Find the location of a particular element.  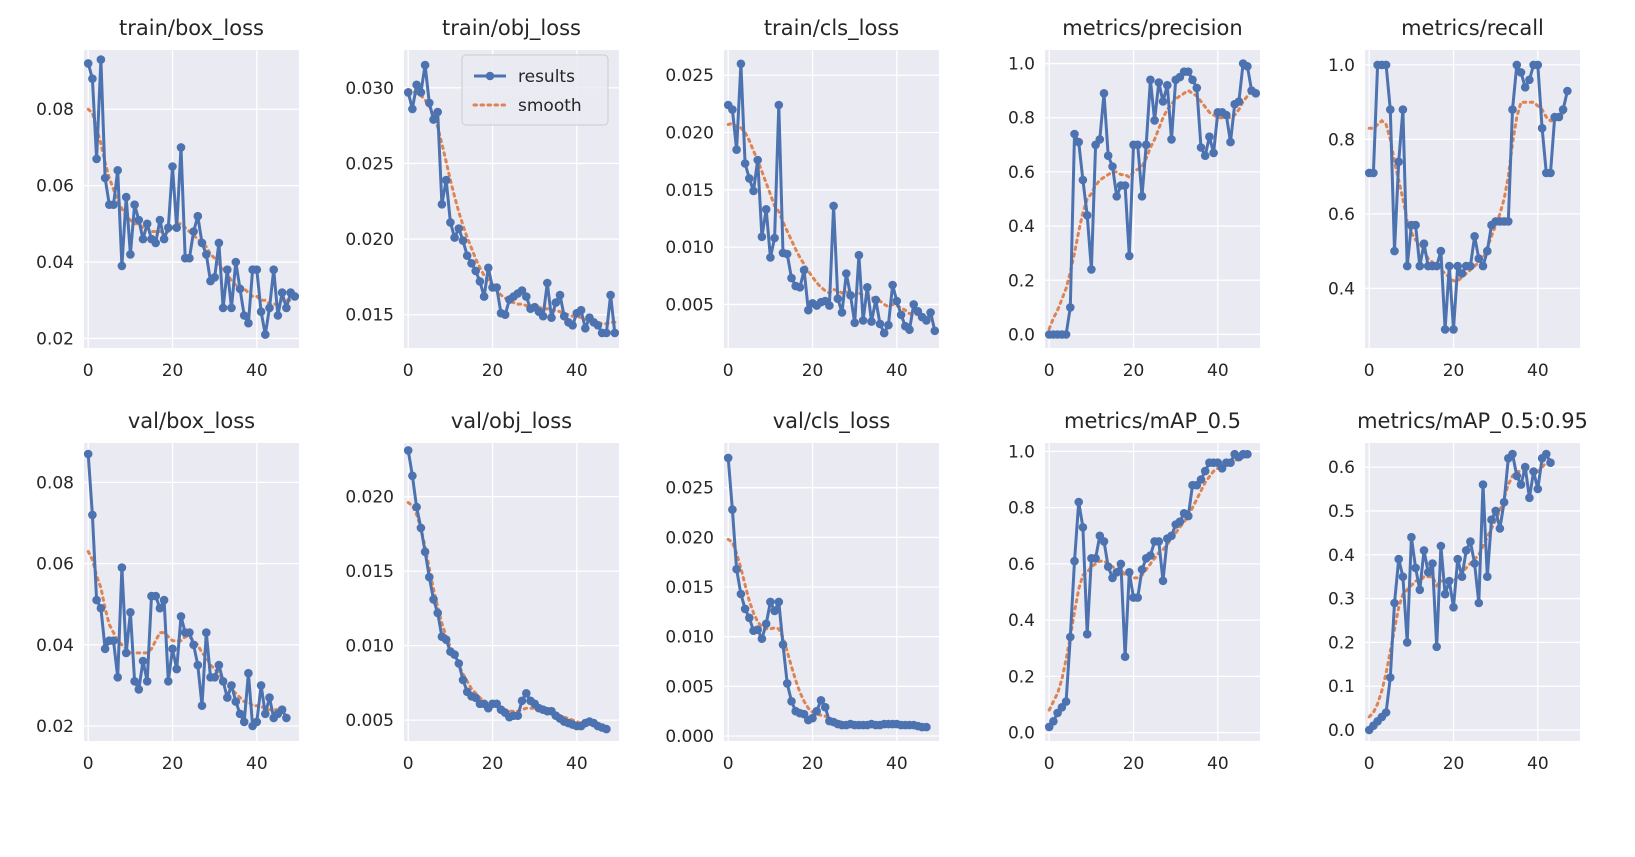

y-tick-label: 0.5 is located at coordinates (1341, 512).